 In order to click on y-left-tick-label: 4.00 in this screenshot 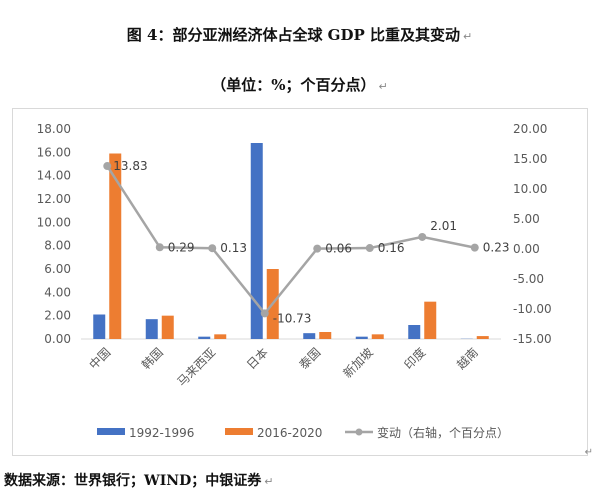, I will do `click(57, 292)`.